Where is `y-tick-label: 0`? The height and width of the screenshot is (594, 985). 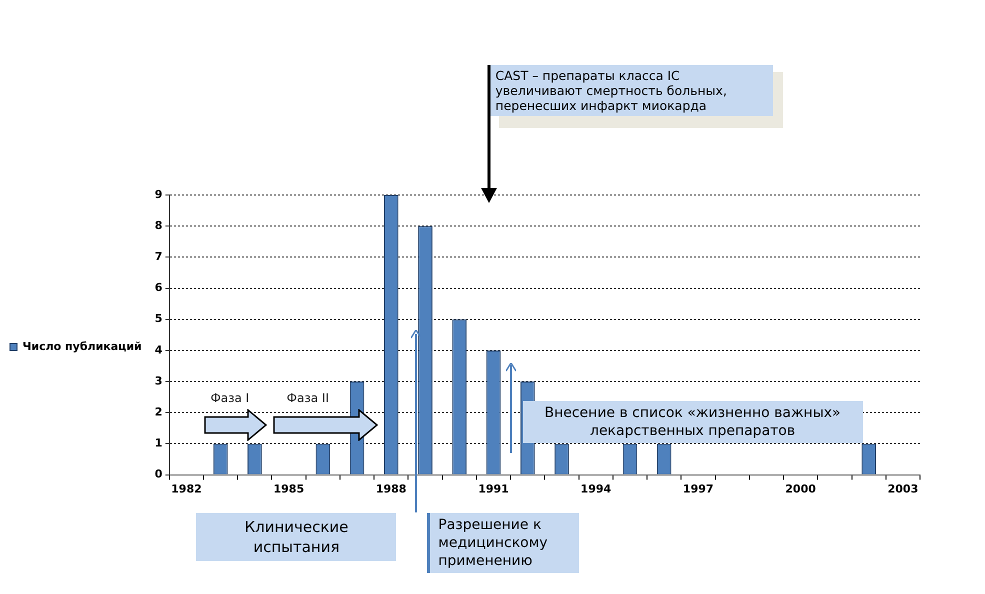
y-tick-label: 0 is located at coordinates (158, 474).